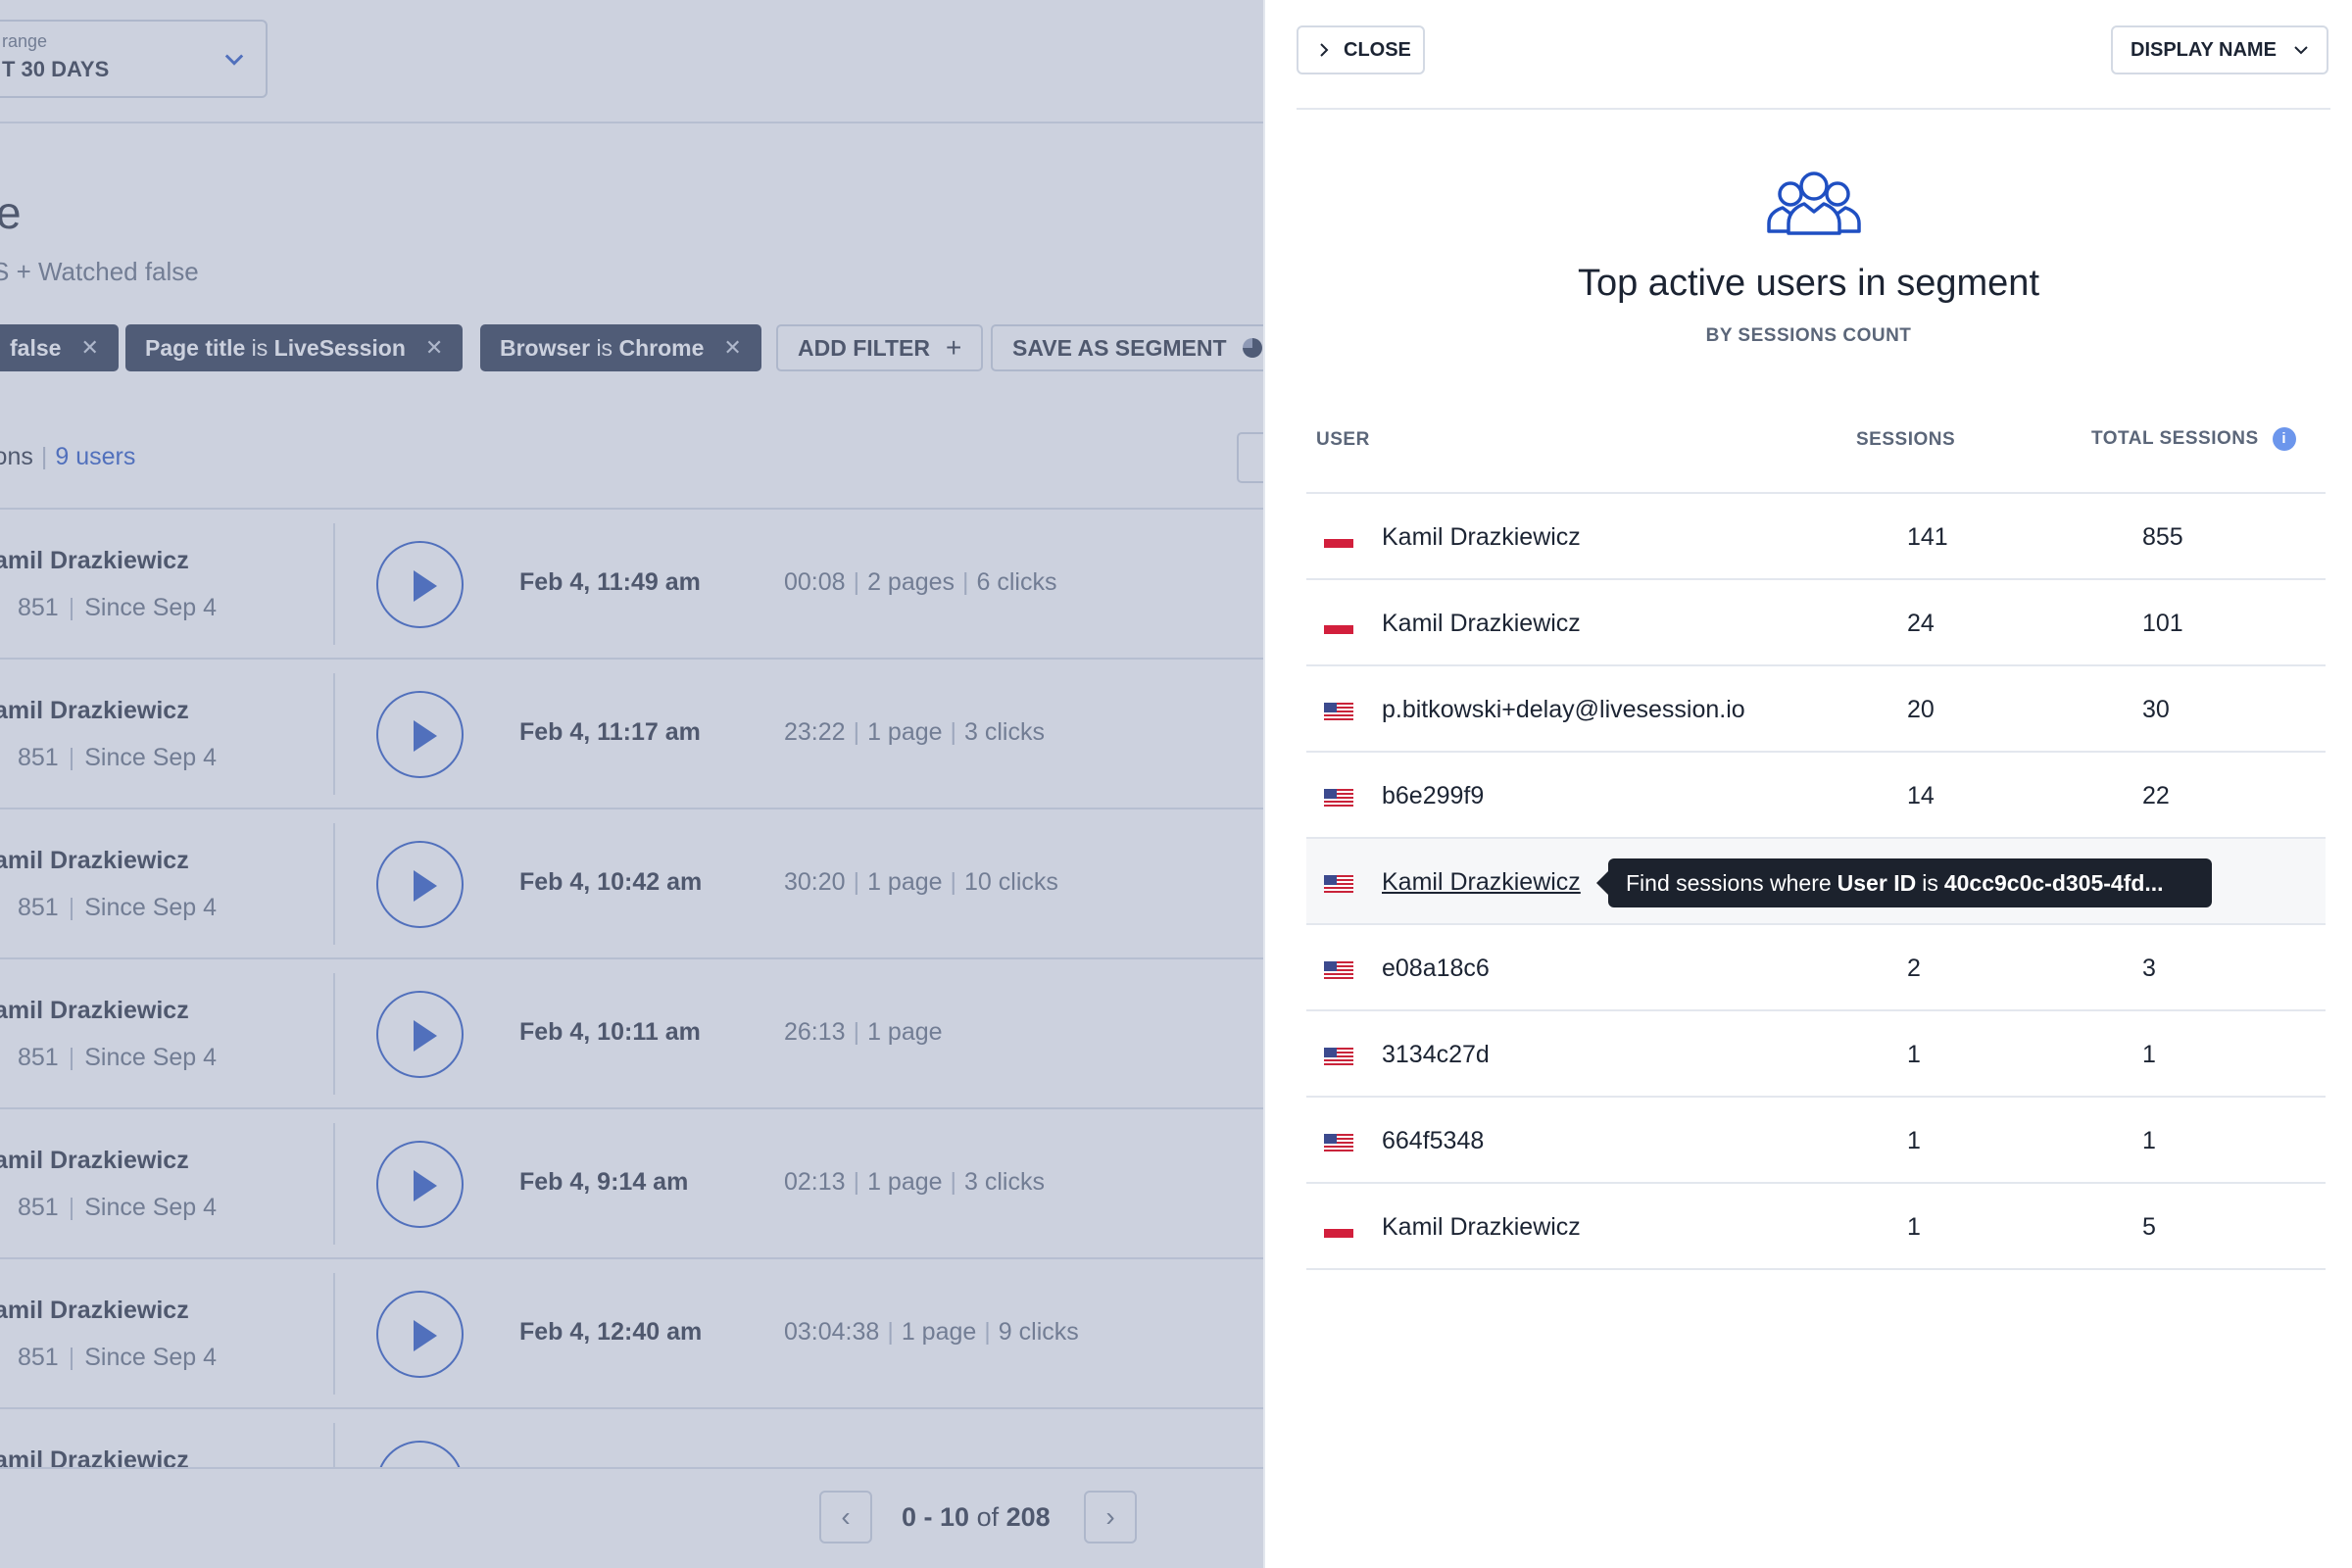 Image resolution: width=2352 pixels, height=1568 pixels. What do you see at coordinates (2284, 439) in the screenshot?
I see `info-icon: i` at bounding box center [2284, 439].